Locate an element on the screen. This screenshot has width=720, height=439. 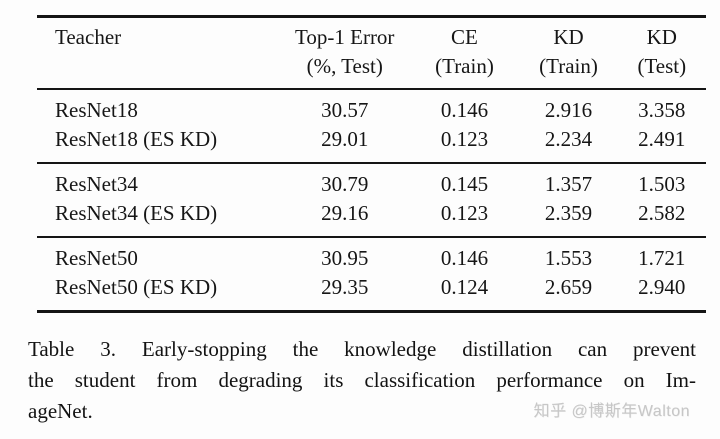
teacher-cell: ResNet34 is located at coordinates (96, 184).